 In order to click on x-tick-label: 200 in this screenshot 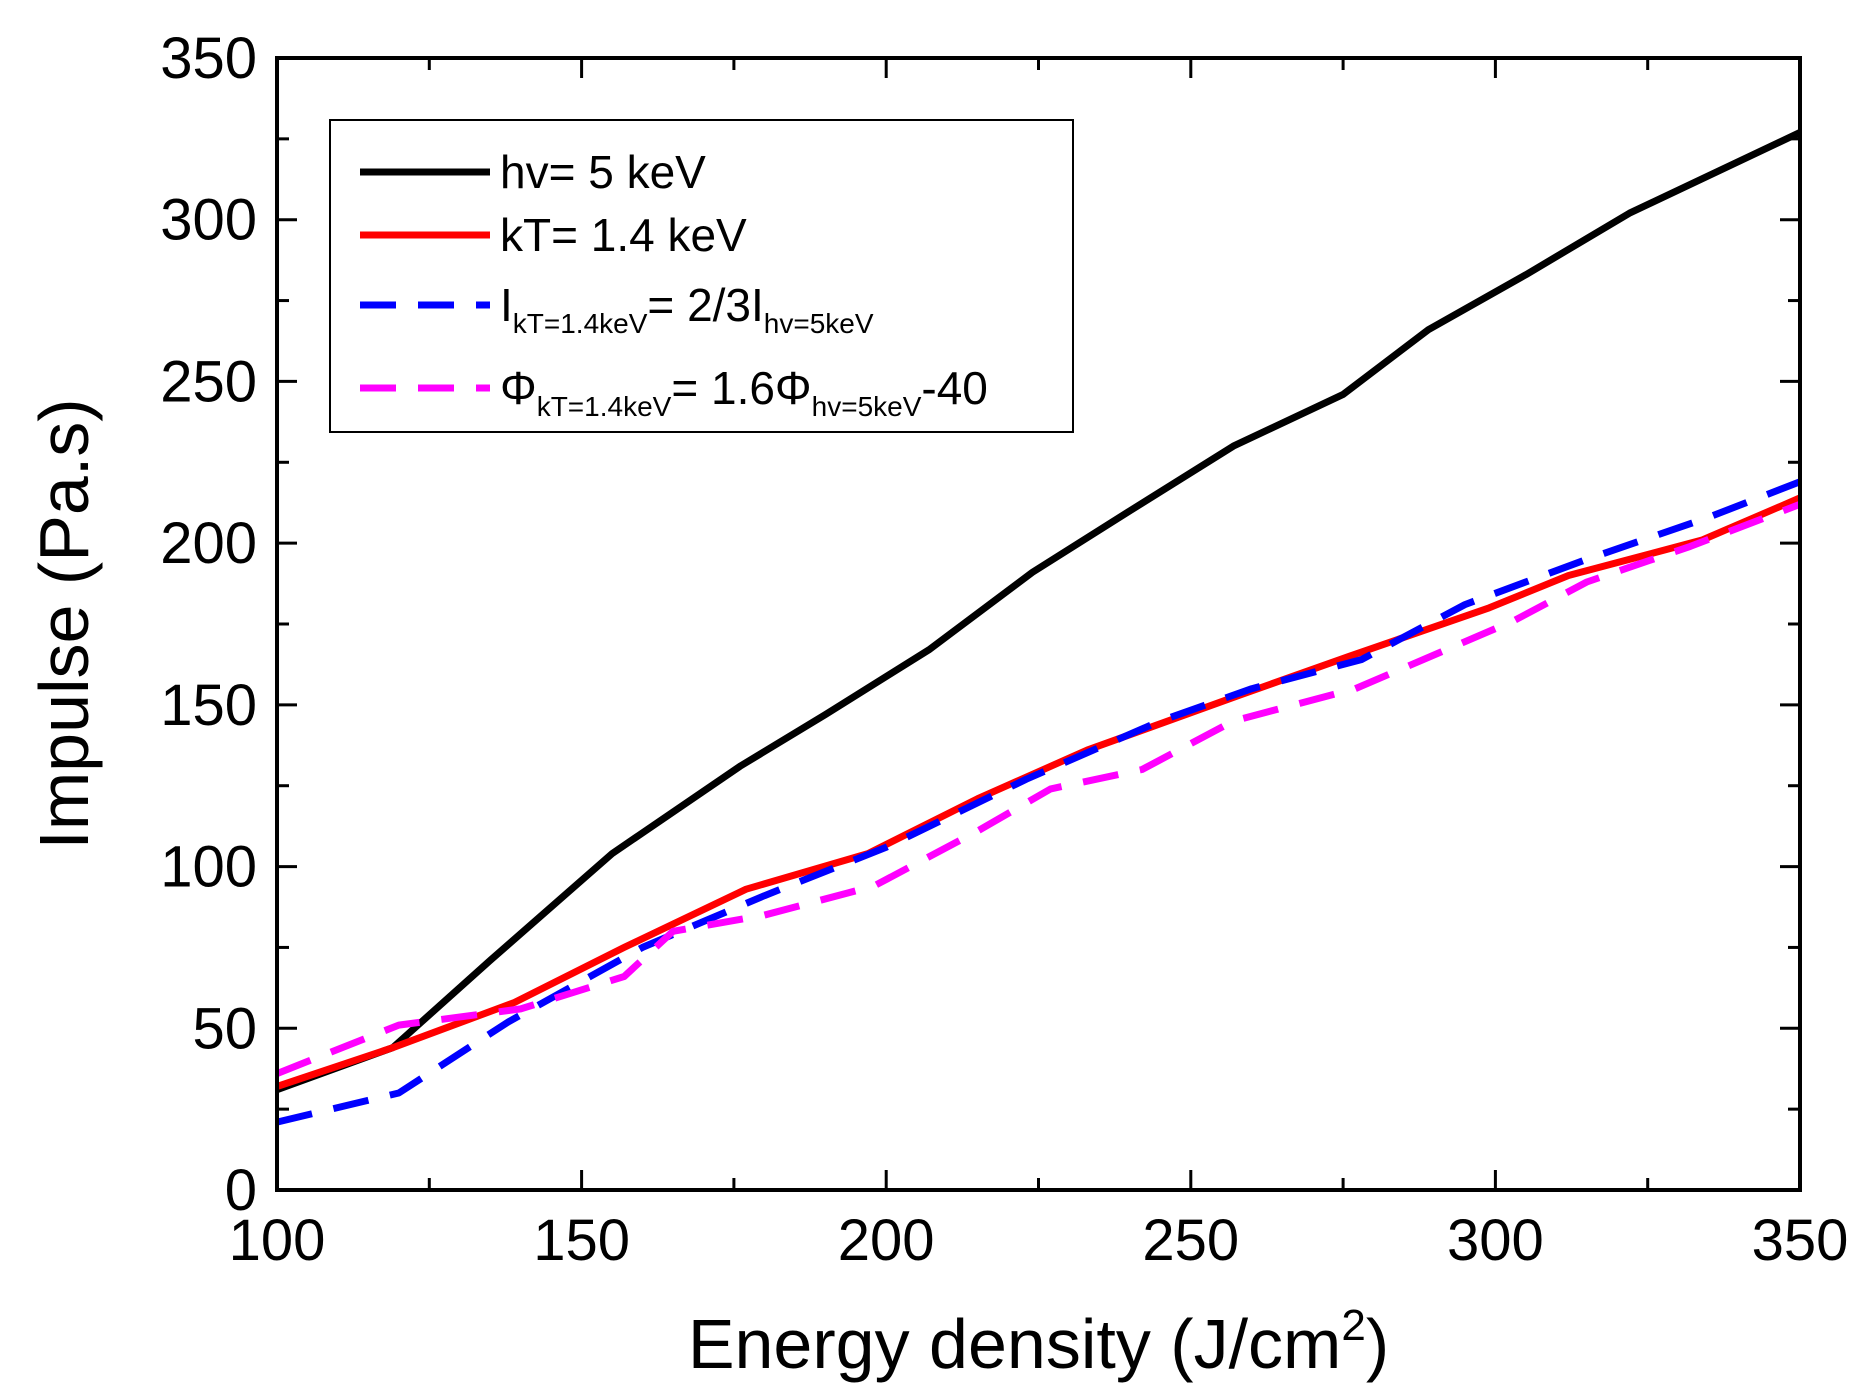, I will do `click(886, 1240)`.